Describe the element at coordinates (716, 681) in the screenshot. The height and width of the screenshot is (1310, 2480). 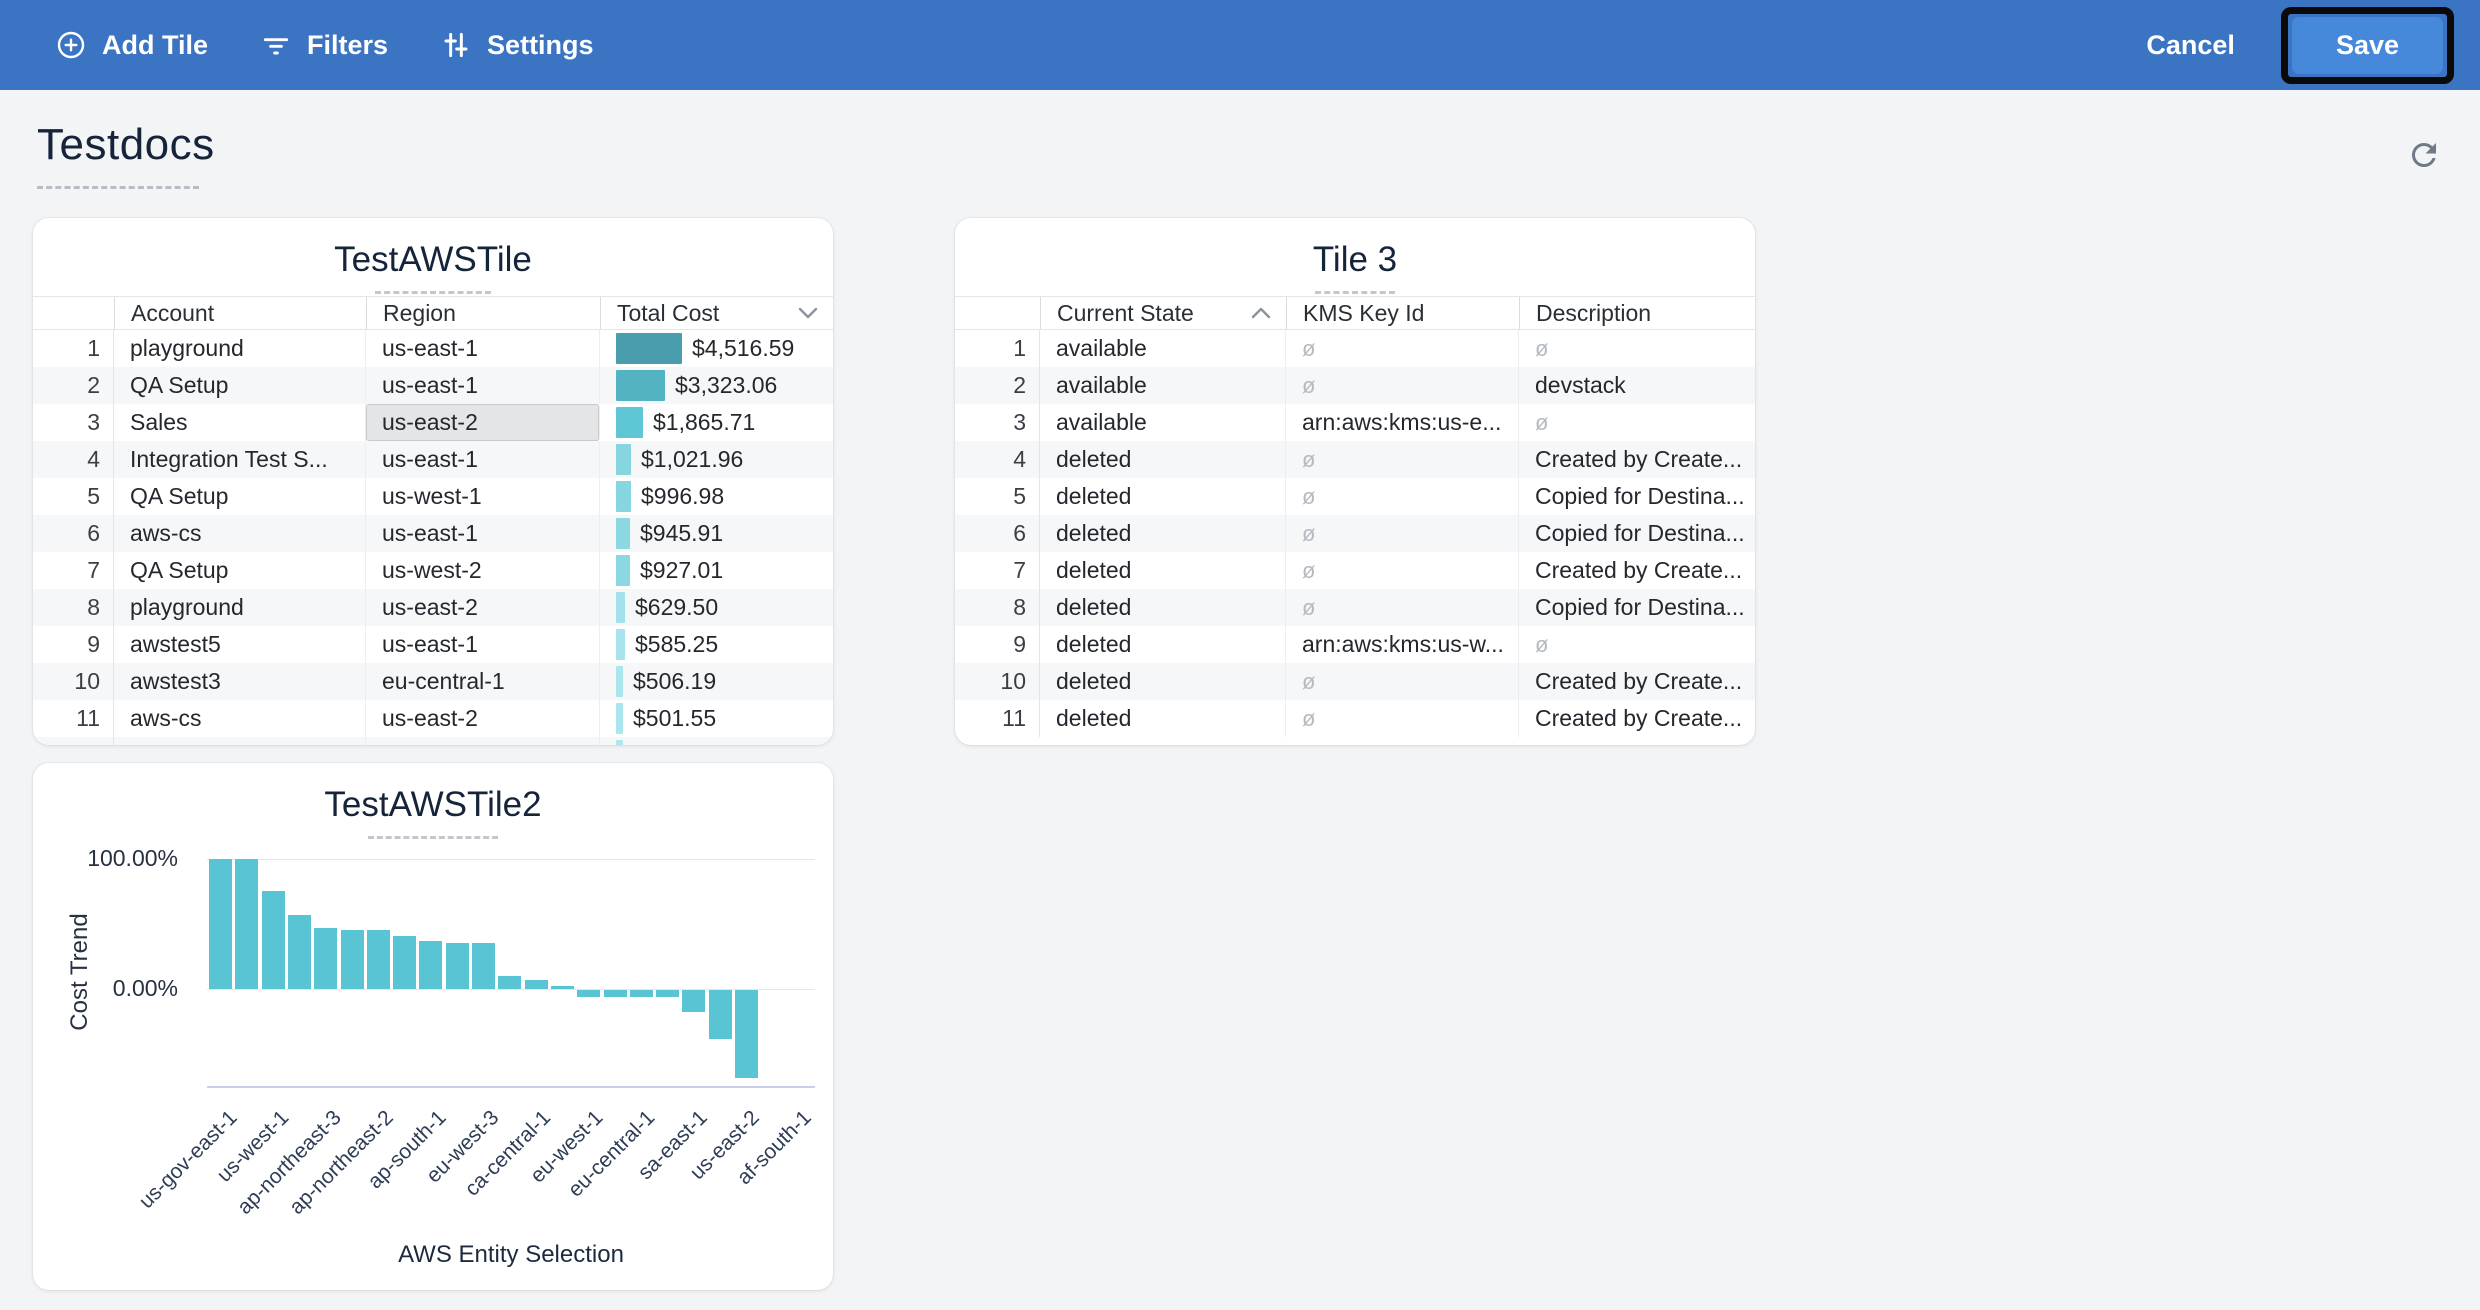
I see `cell-total-cost: $506.19` at that location.